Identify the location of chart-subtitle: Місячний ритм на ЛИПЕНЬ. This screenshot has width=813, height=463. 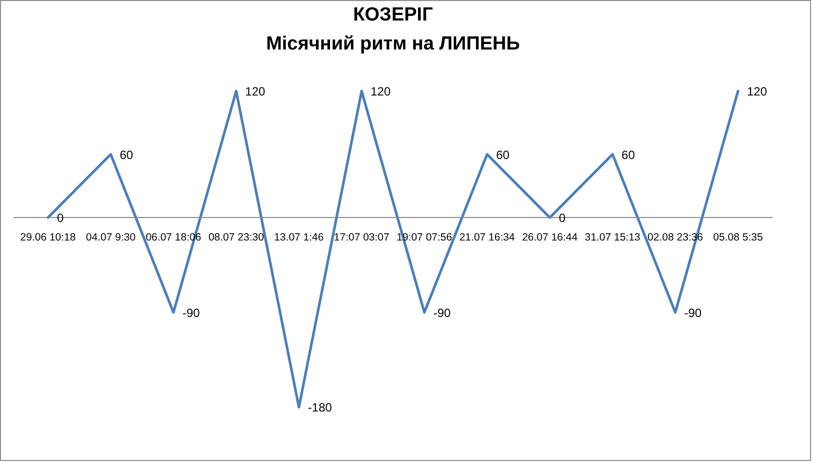
(393, 44).